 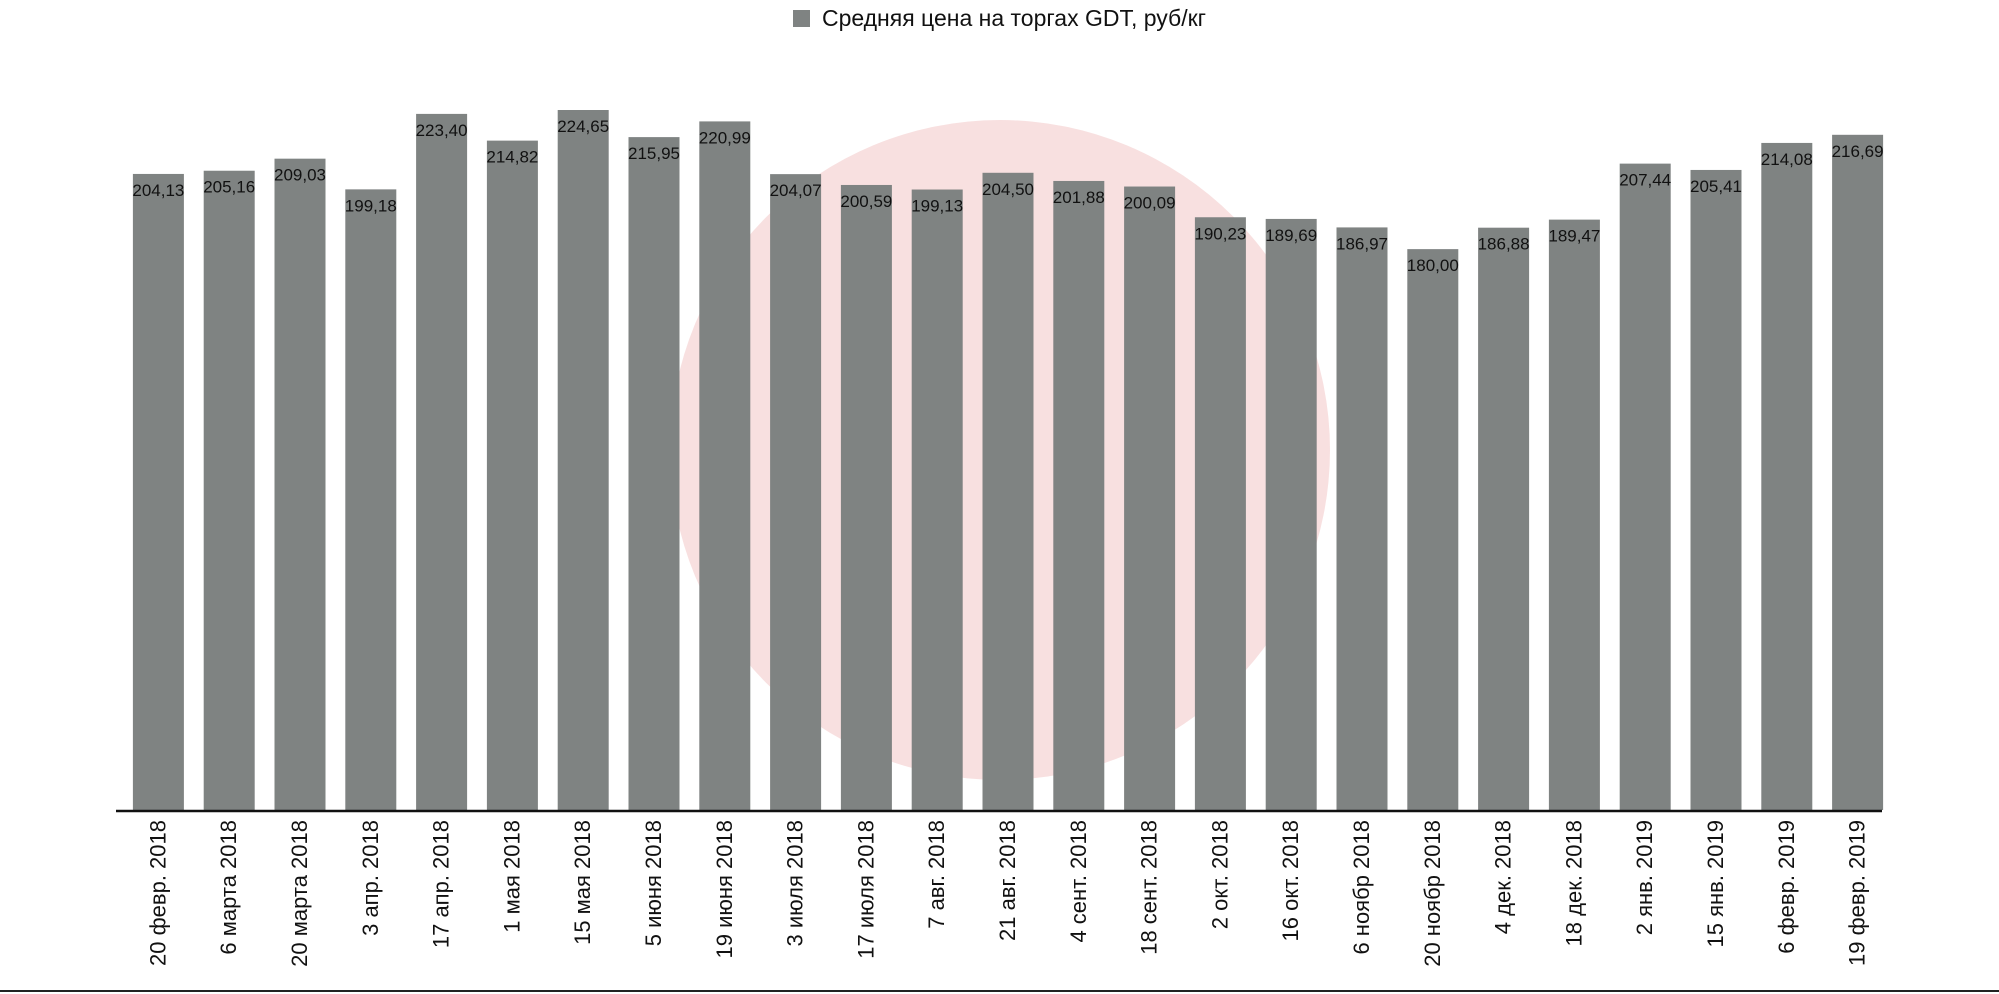 What do you see at coordinates (442, 130) in the screenshot?
I see `data-label: 223,40` at bounding box center [442, 130].